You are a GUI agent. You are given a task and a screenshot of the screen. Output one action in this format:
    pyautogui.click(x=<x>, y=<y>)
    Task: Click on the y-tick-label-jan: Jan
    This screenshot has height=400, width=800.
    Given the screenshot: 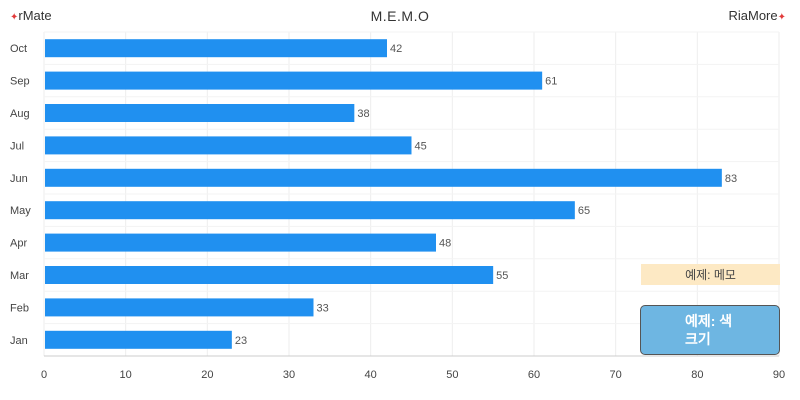 What is the action you would take?
    pyautogui.click(x=19, y=341)
    